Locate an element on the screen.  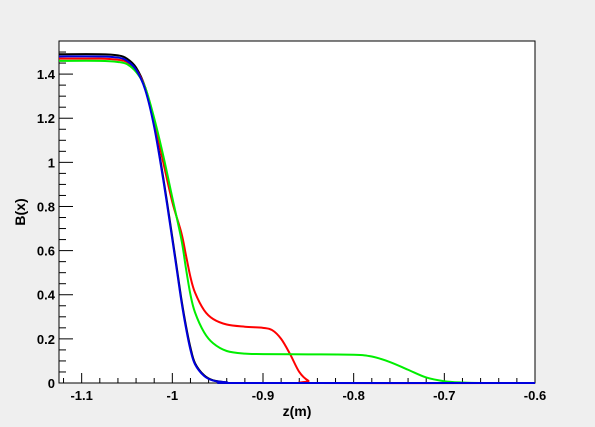
y-tick-label: 0.4 is located at coordinates (46, 295).